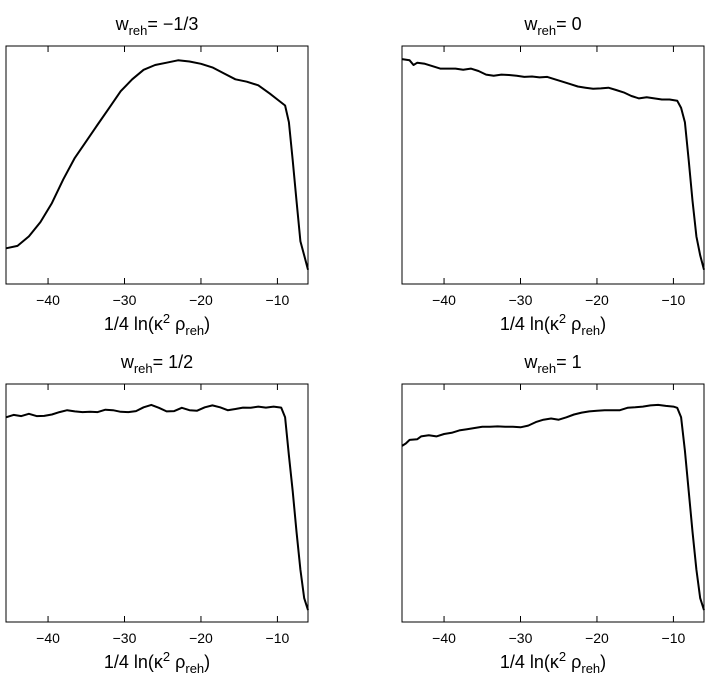 The height and width of the screenshot is (680, 708). What do you see at coordinates (48, 638) in the screenshot?
I see `panel-2-xtick-label: −40` at bounding box center [48, 638].